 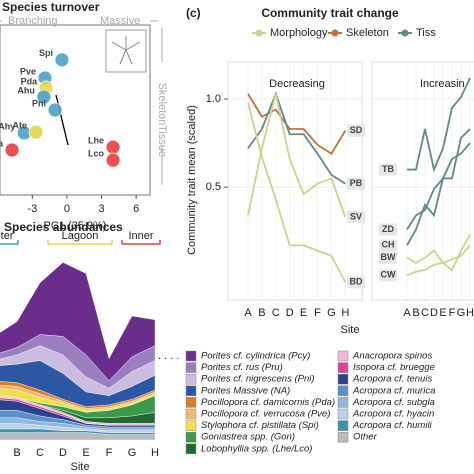 What do you see at coordinates (461, 313) in the screenshot?
I see `x-tick-label: G` at bounding box center [461, 313].